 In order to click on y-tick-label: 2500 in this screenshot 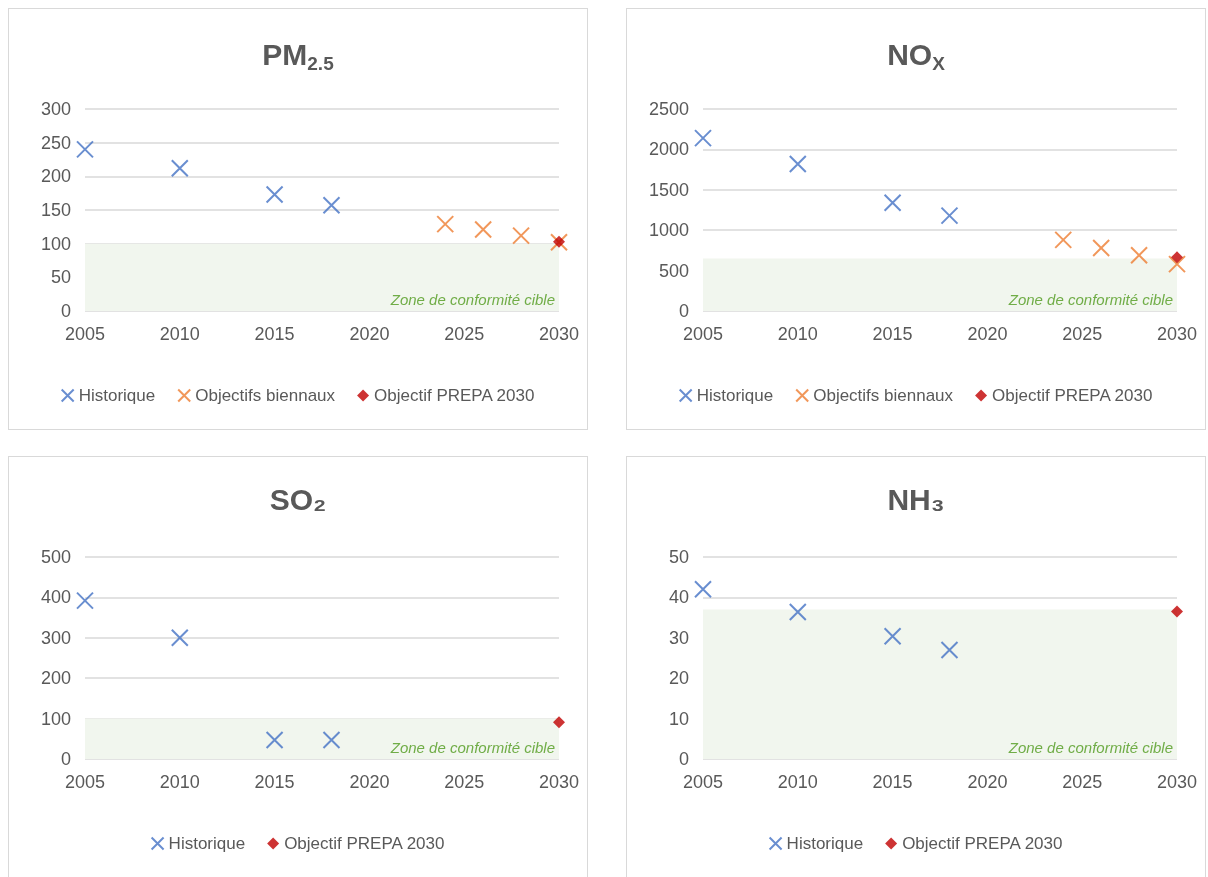, I will do `click(668, 109)`.